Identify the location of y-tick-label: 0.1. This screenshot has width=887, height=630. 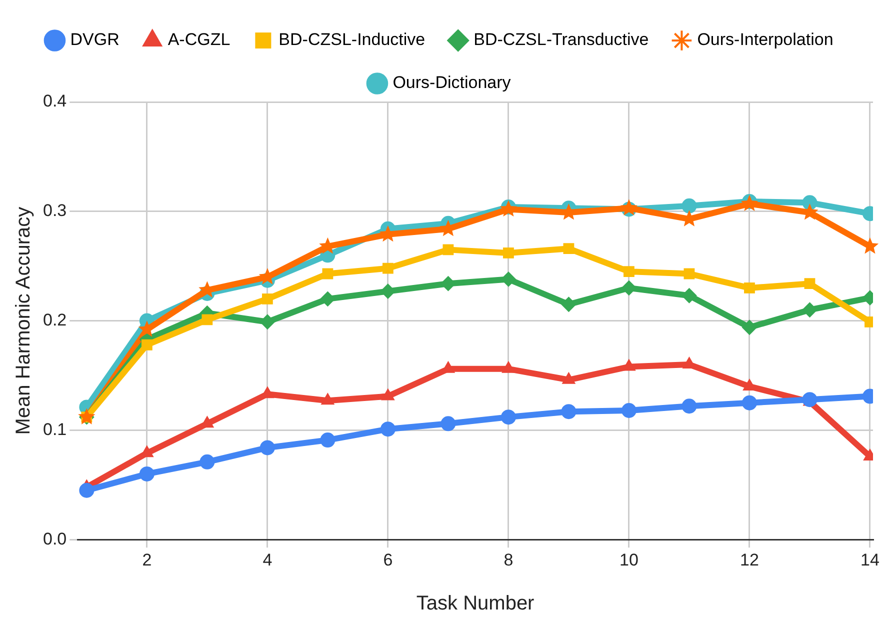
(54, 429).